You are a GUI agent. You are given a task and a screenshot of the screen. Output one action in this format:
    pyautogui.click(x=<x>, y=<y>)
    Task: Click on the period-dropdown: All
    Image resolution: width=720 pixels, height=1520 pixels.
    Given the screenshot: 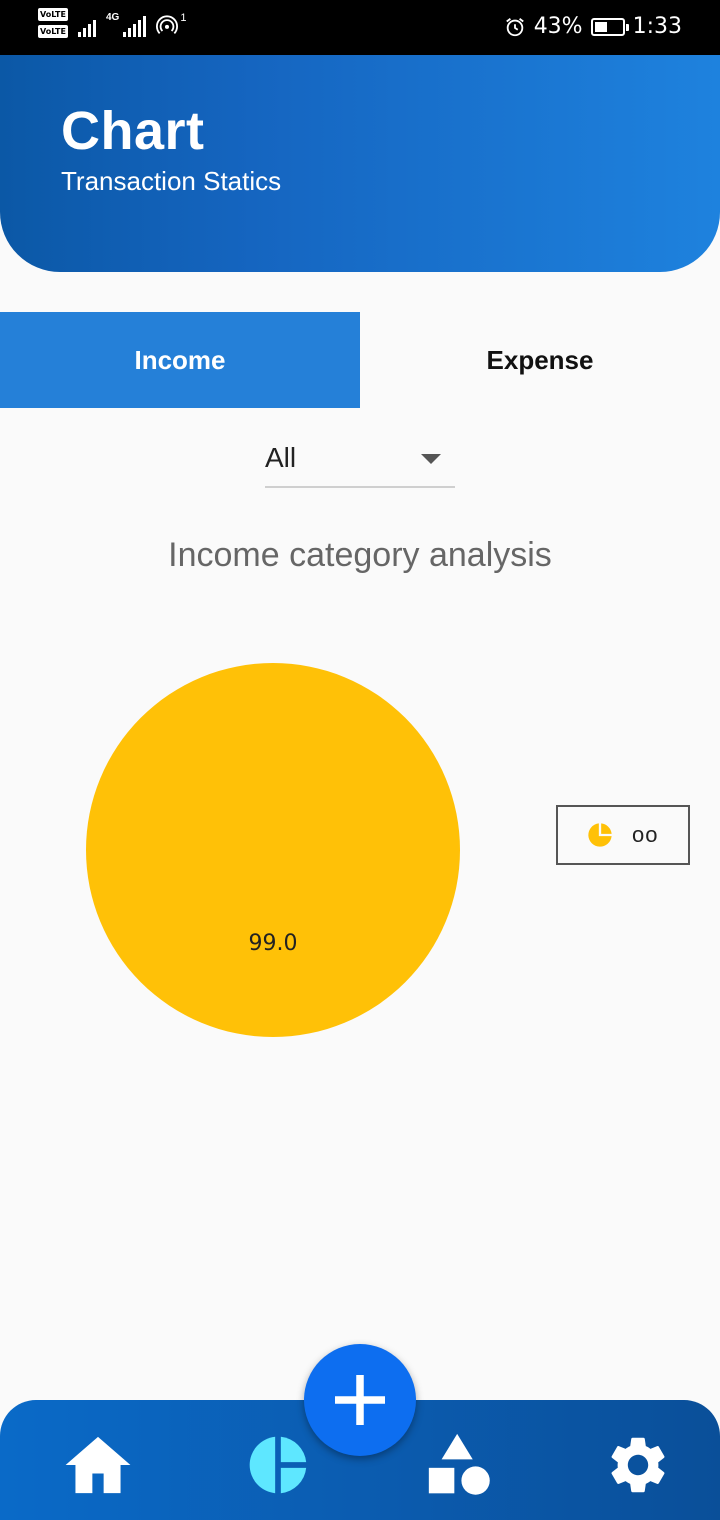 What is the action you would take?
    pyautogui.click(x=360, y=462)
    